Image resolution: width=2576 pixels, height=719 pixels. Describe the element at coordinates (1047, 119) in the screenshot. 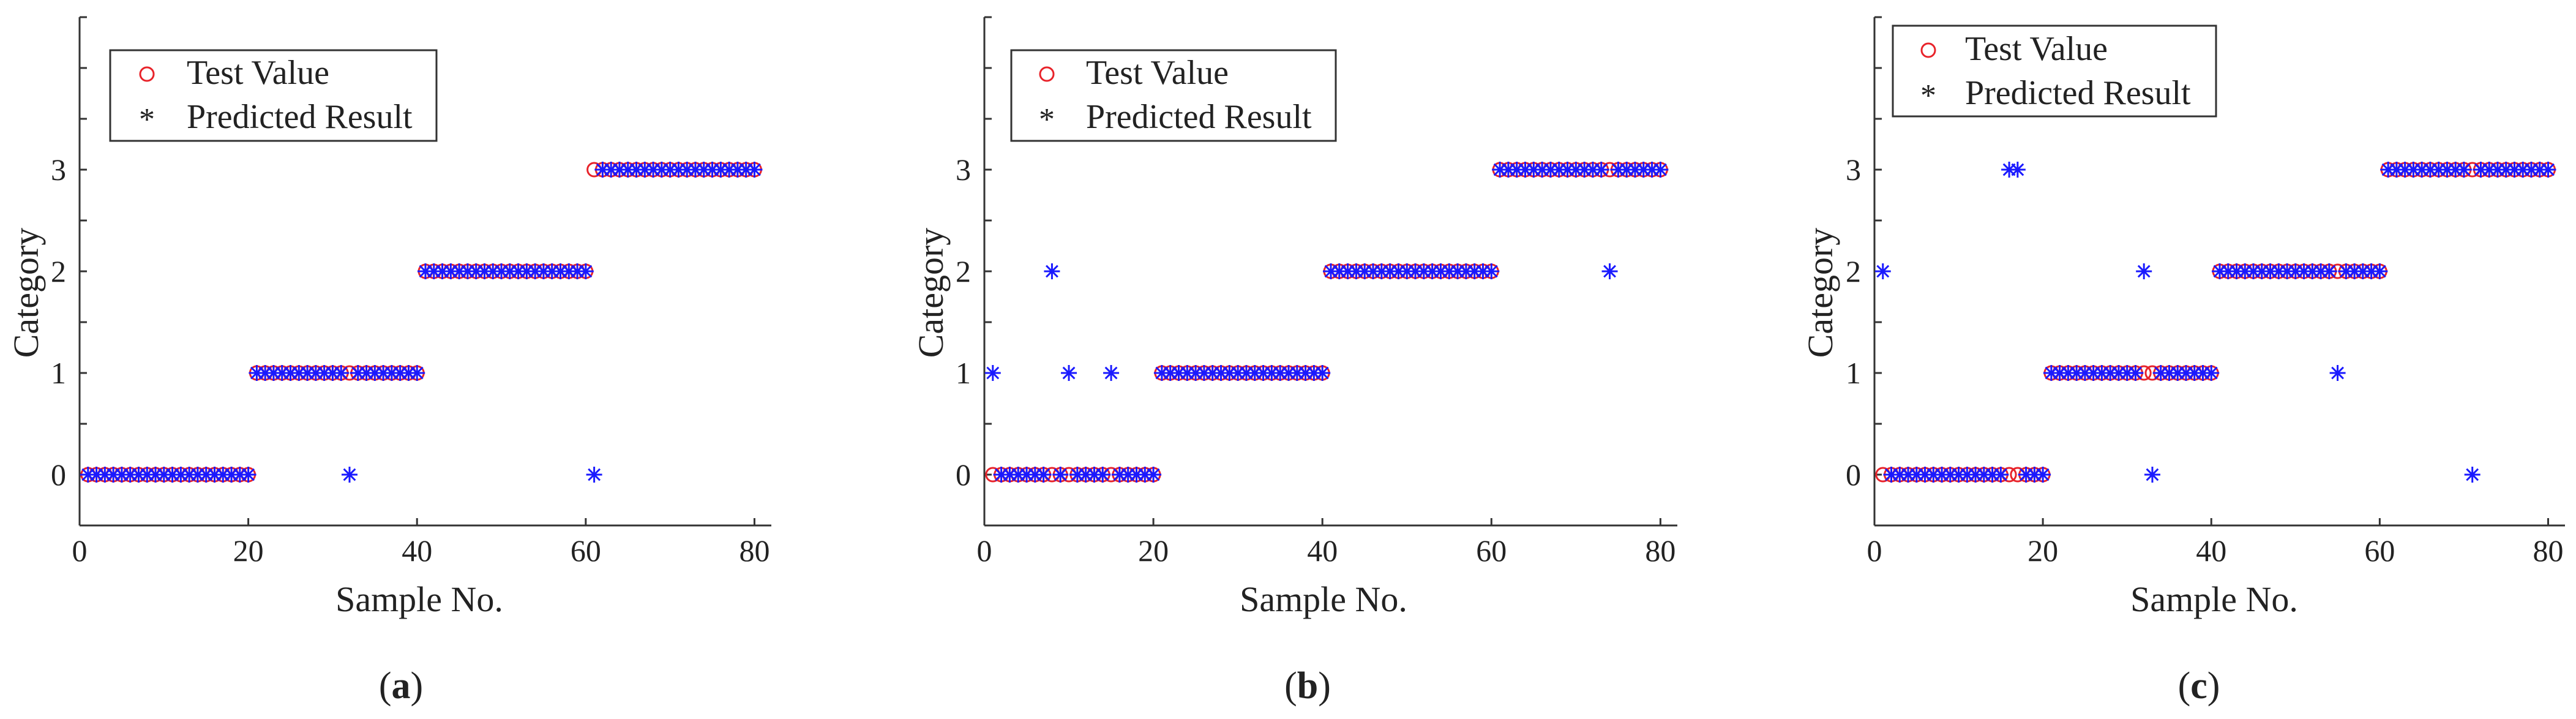

I see `legend-marker-pred-b: *` at that location.